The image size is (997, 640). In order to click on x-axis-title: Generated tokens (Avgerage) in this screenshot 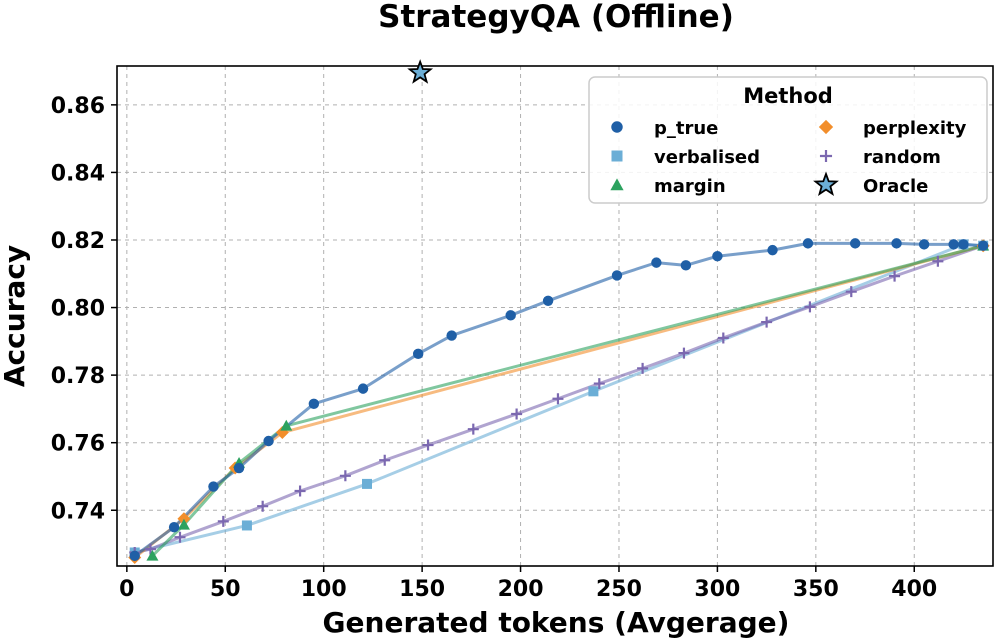, I will do `click(556, 622)`.